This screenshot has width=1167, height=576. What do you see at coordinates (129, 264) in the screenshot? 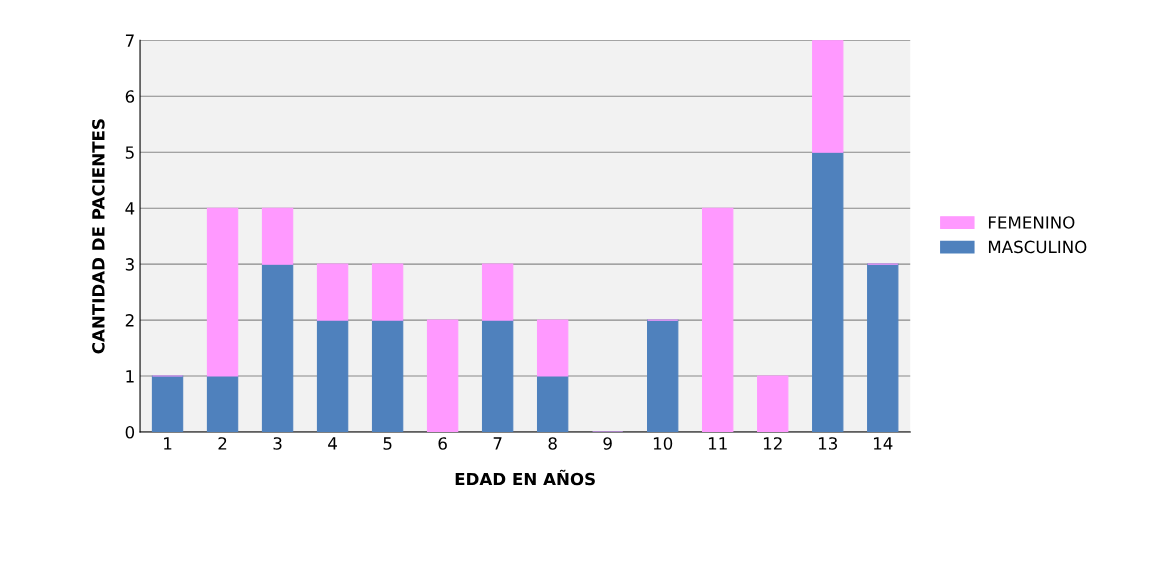
I see `y-tick-label: 3` at bounding box center [129, 264].